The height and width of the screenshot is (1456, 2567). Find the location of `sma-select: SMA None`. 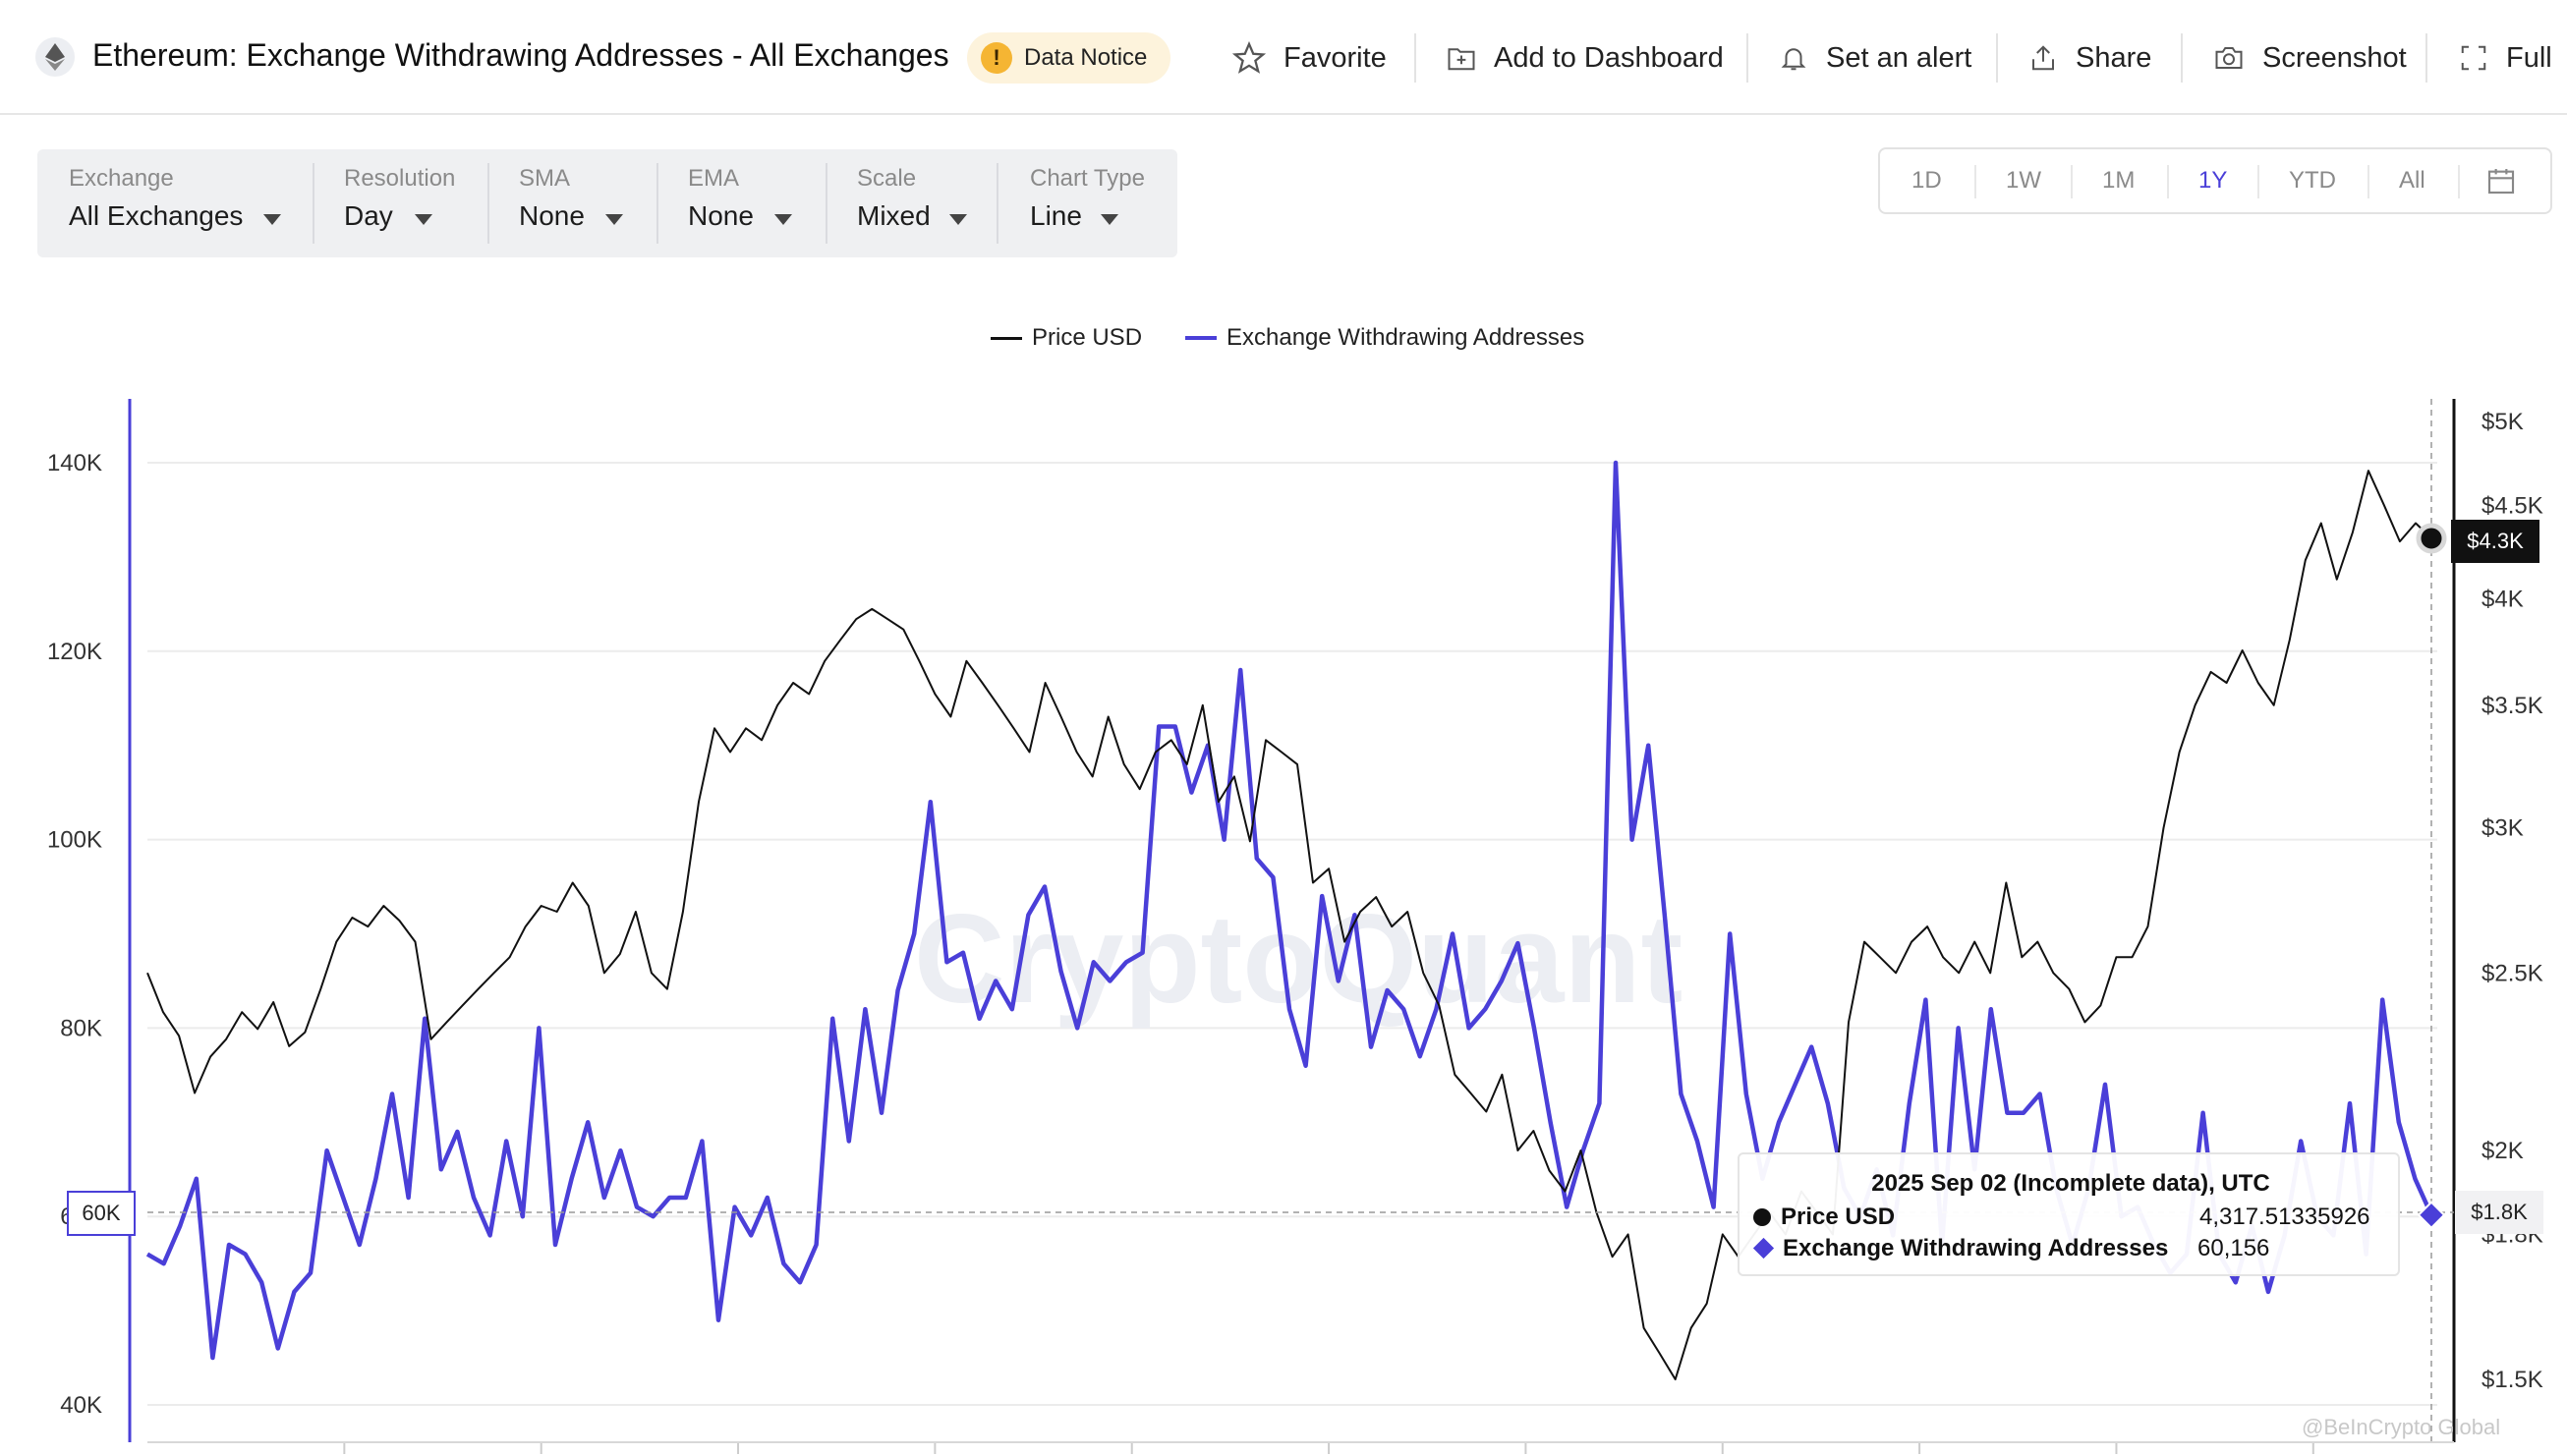

sma-select: SMA None is located at coordinates (572, 203).